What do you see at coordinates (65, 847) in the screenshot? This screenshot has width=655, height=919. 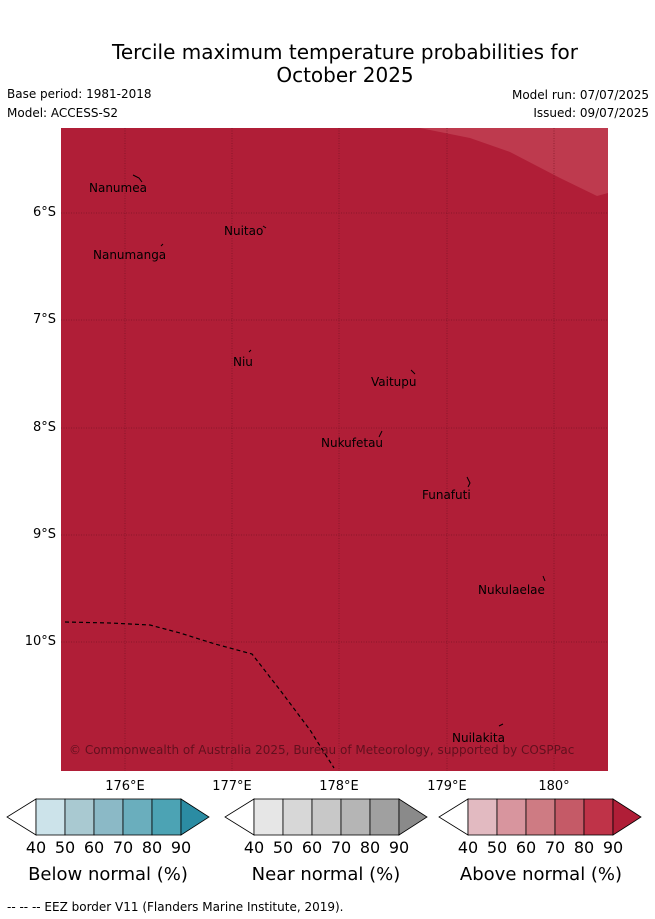 I see `below-tick-50: 50` at bounding box center [65, 847].